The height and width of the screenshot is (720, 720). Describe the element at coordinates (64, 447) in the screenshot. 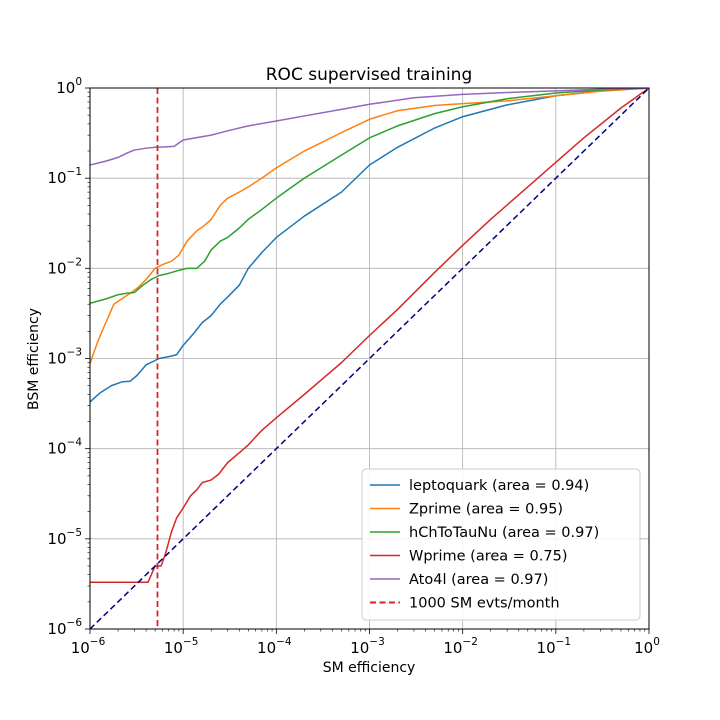

I see `y-tick-label: 10⁻⁴` at that location.